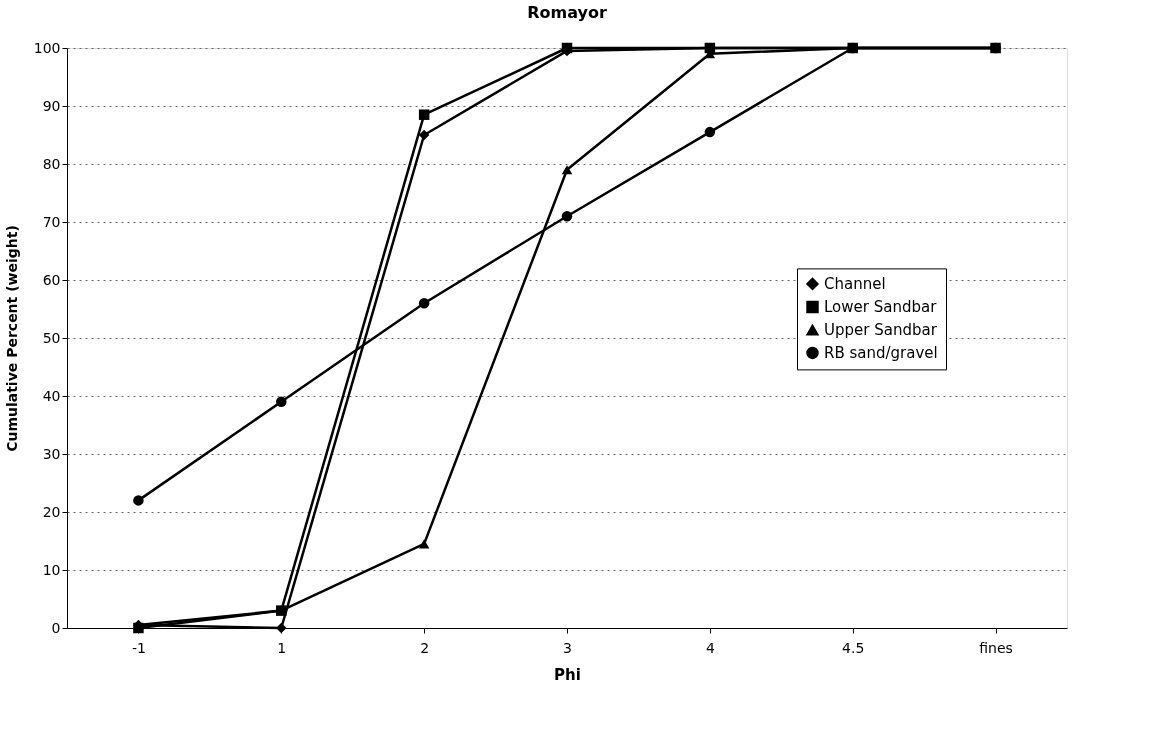  What do you see at coordinates (996, 647) in the screenshot?
I see `x-tick-label: fines` at bounding box center [996, 647].